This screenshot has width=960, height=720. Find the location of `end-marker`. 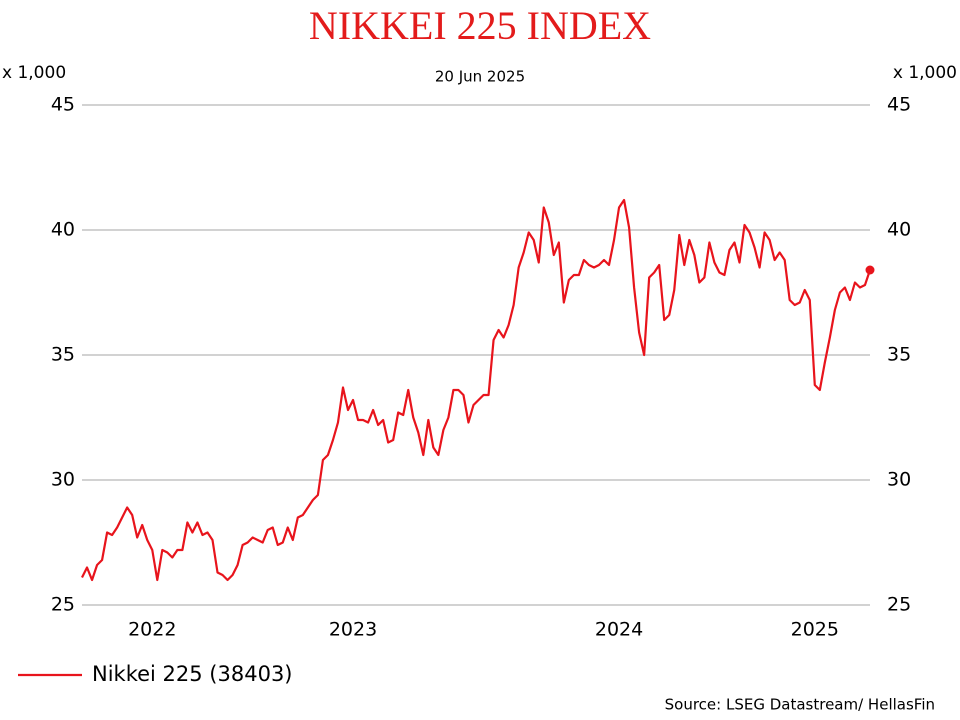

end-marker is located at coordinates (870, 270).